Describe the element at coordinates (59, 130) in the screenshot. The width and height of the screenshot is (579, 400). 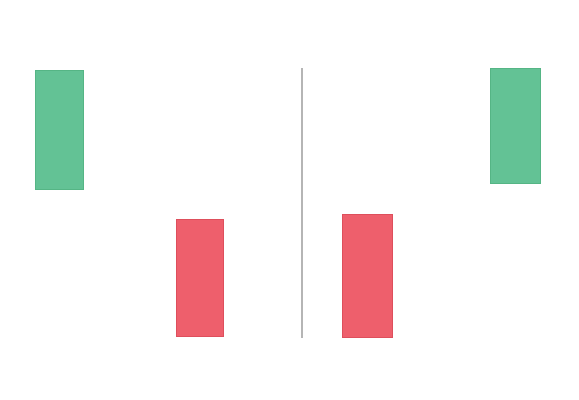
I see `green-block-left` at that location.